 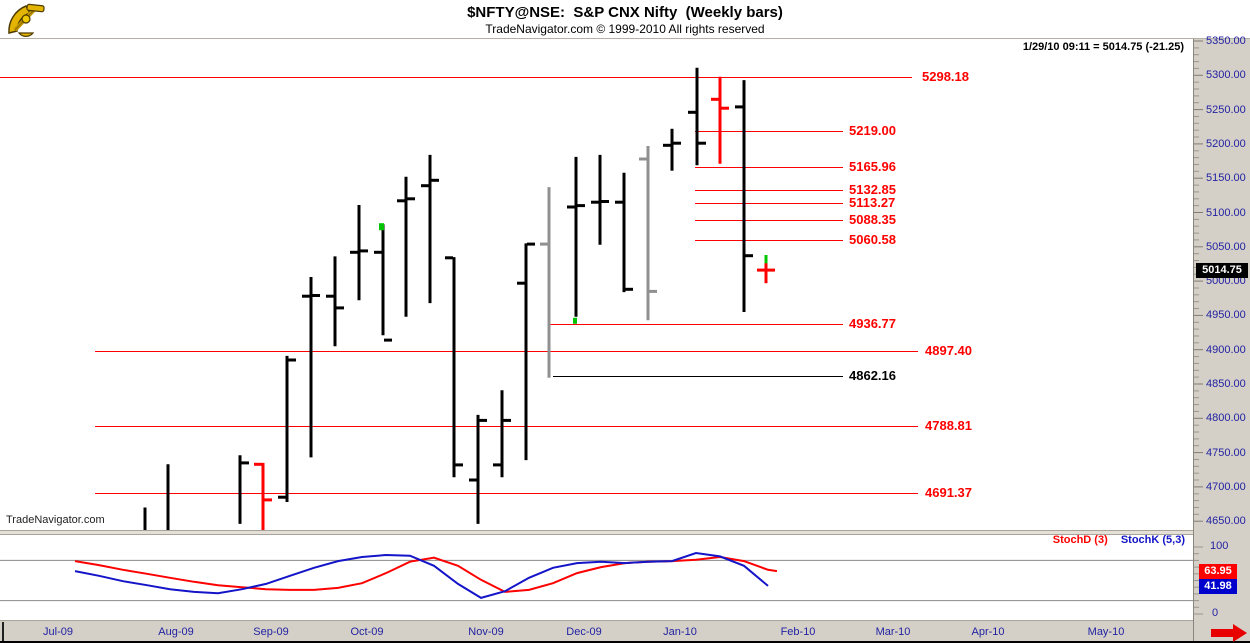 What do you see at coordinates (1152, 540) in the screenshot?
I see `legend-stochk: StochK (5,3)` at bounding box center [1152, 540].